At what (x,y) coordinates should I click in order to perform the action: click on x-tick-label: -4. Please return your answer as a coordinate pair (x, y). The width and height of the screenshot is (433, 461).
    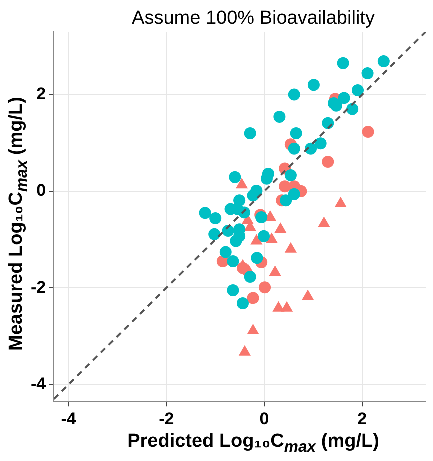
    Looking at the image, I should click on (69, 418).